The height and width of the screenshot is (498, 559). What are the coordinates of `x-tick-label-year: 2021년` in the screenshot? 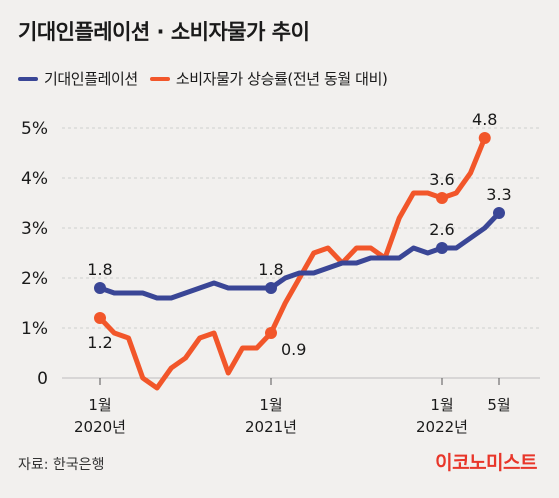 It's located at (271, 427).